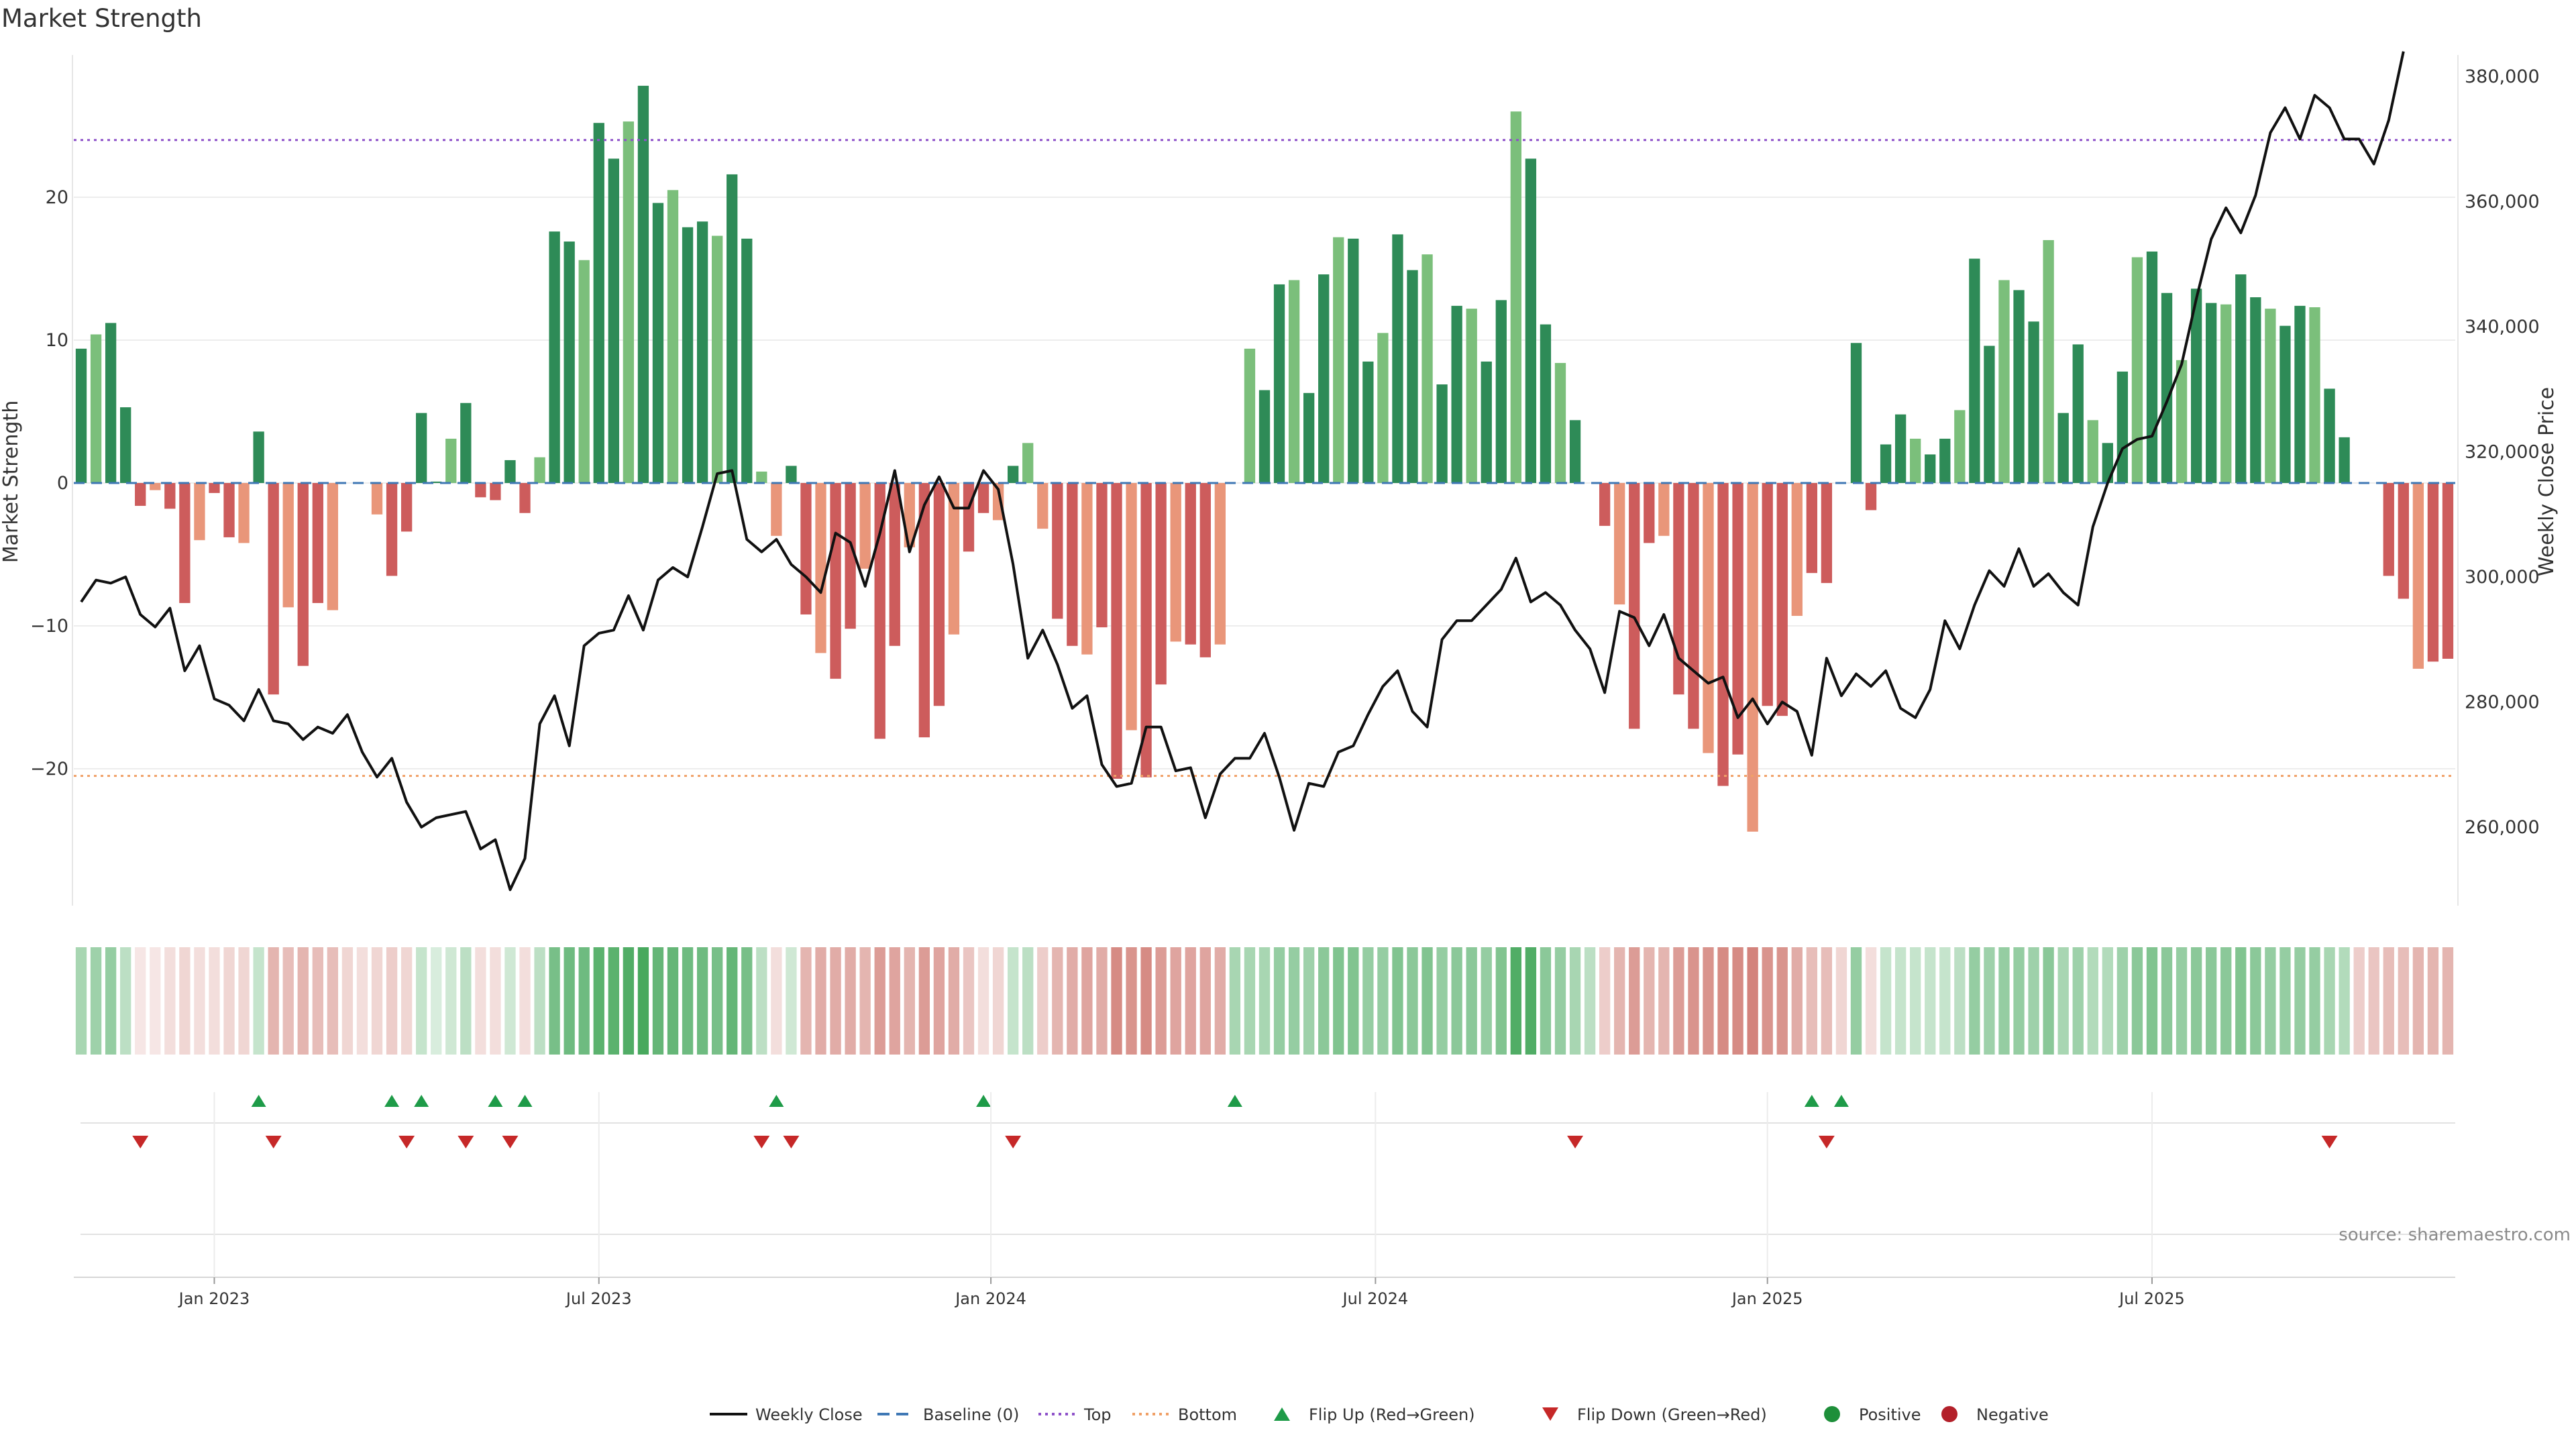 The image size is (2576, 1449). Describe the element at coordinates (62, 483) in the screenshot. I see `y-tick-label: 0` at that location.